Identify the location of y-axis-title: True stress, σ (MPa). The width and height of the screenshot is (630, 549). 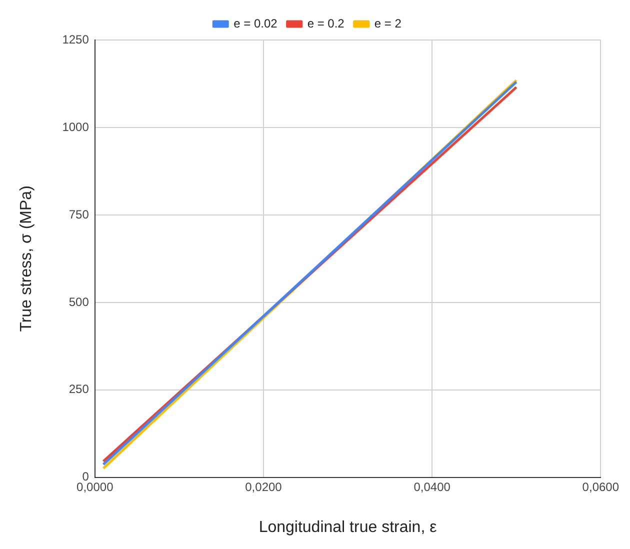
(27, 259).